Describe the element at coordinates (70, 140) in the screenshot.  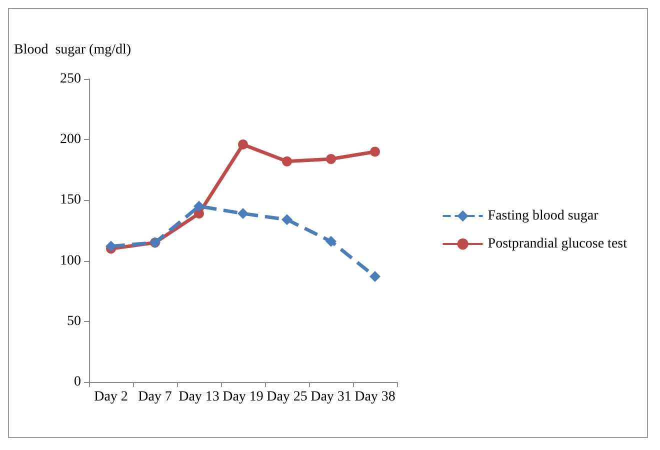
I see `y-tick-label: 200` at that location.